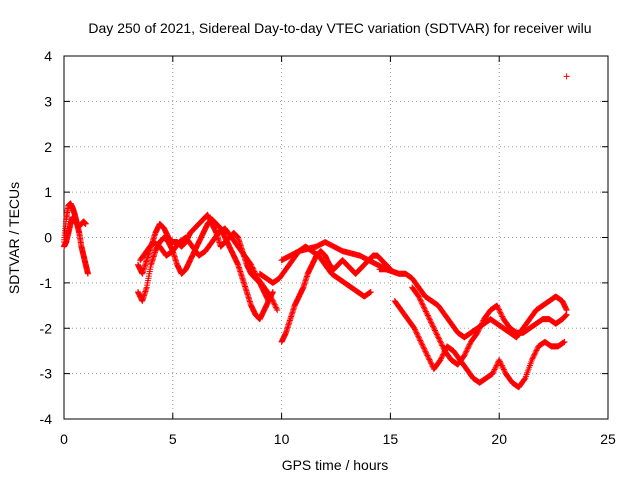 This screenshot has width=640, height=480. I want to click on y-tick-labels: -4 -3 -2 -1 0 1 2 3 4, so click(46, 237).